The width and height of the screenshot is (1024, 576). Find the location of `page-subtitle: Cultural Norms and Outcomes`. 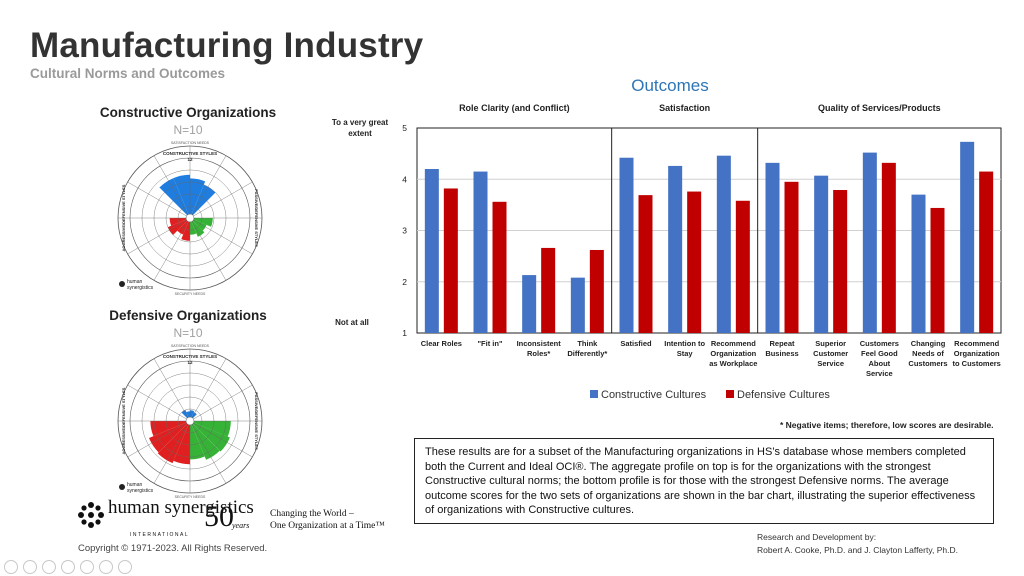

page-subtitle: Cultural Norms and Outcomes is located at coordinates (128, 73).